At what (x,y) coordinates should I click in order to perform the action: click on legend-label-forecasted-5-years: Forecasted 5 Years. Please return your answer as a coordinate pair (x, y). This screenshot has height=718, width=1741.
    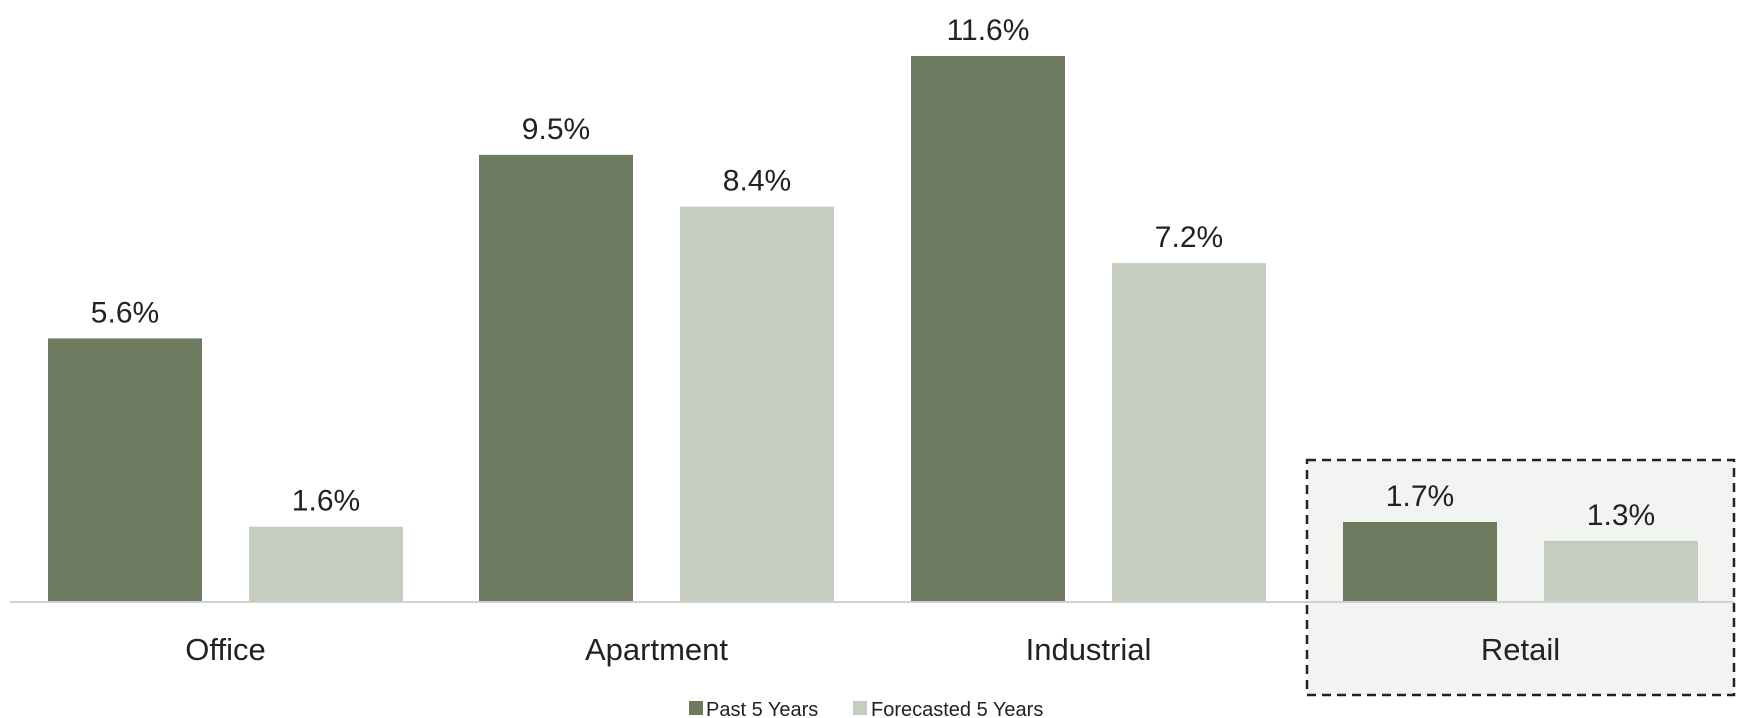
    Looking at the image, I should click on (957, 708).